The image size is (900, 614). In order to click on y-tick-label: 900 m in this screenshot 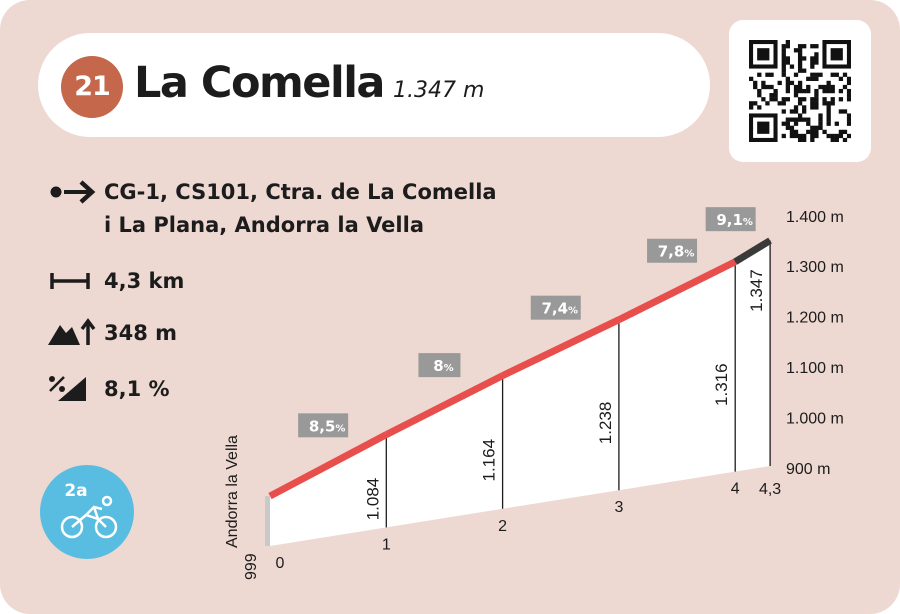, I will do `click(808, 469)`.